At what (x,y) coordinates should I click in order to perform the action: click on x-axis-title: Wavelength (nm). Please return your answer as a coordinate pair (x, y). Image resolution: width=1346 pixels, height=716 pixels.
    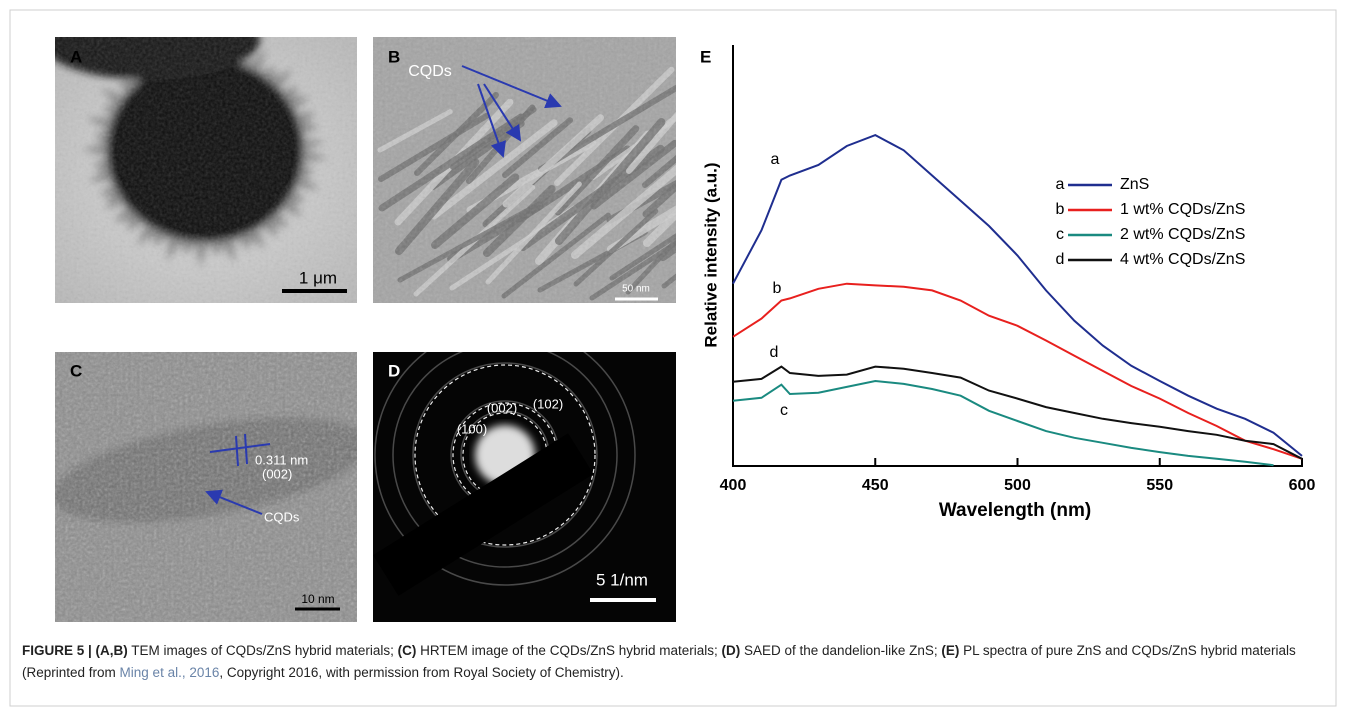
    Looking at the image, I should click on (1015, 510).